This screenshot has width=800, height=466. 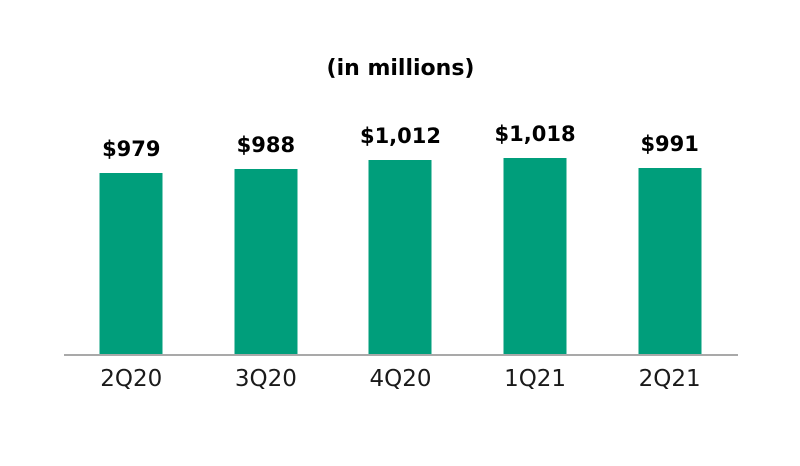 I want to click on x-axis-ticks: 2Q20 3Q20 4Q20 1Q21 2Q21, so click(x=400, y=379).